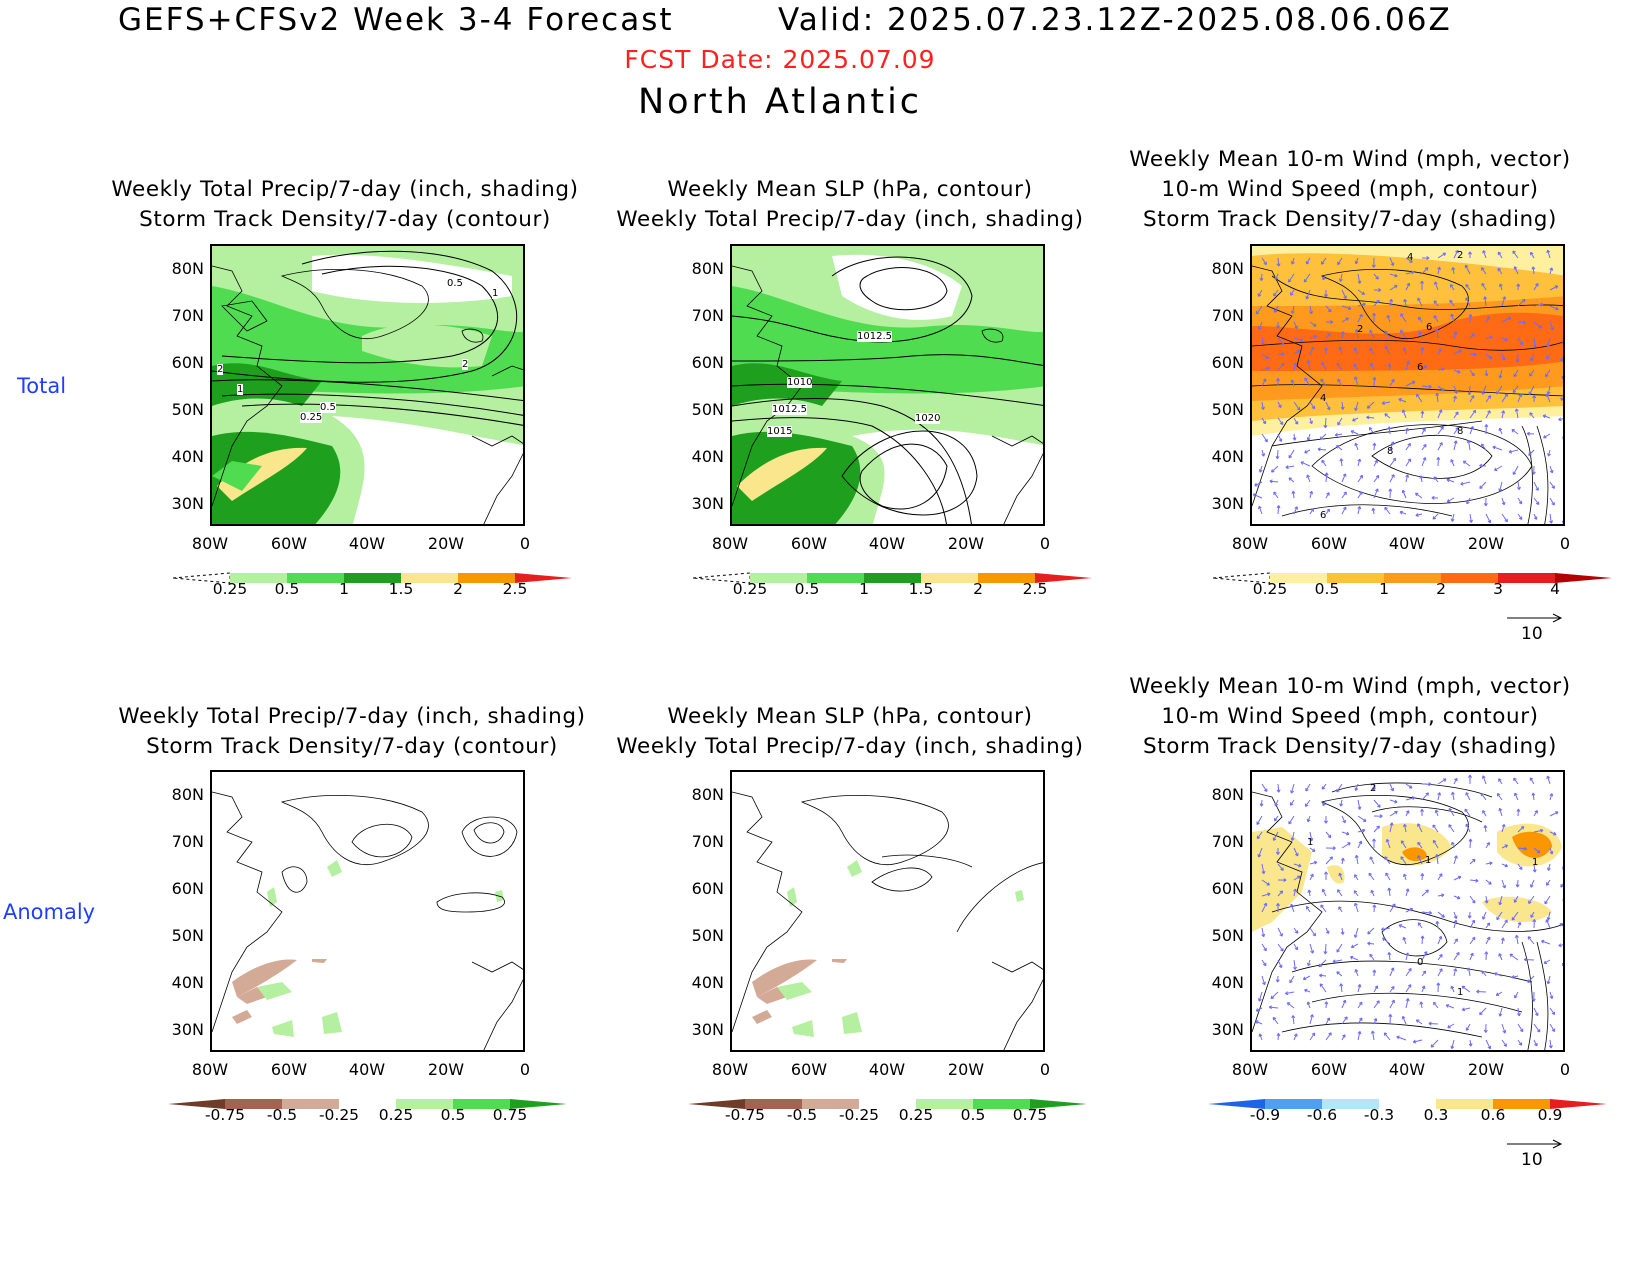 The width and height of the screenshot is (1650, 1275). What do you see at coordinates (1265, 1115) in the screenshot?
I see `colorbar-label: -0.9` at bounding box center [1265, 1115].